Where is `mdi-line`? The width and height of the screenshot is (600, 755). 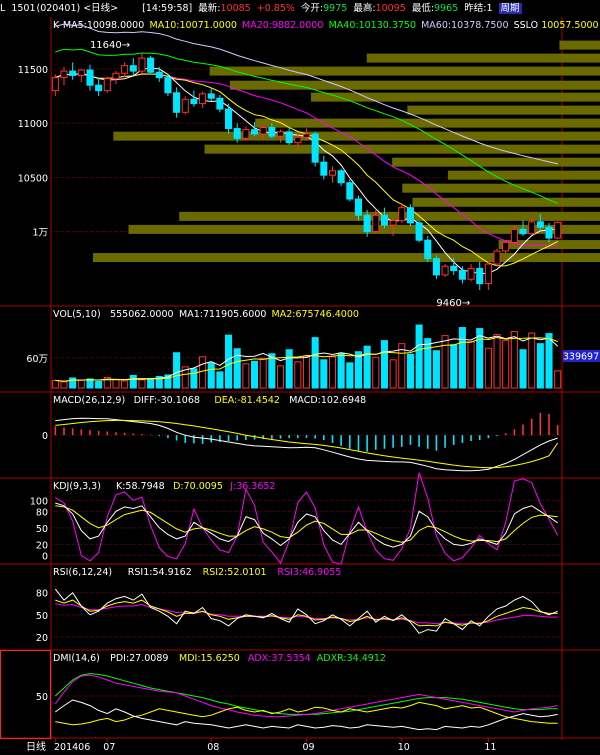
mdi-line is located at coordinates (306, 713).